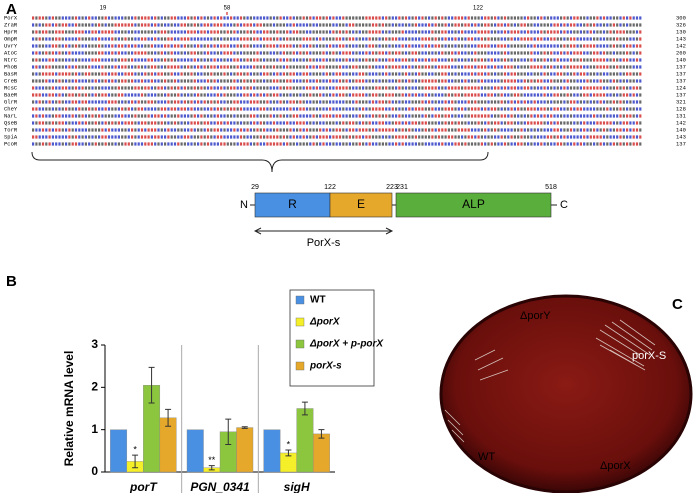 Image resolution: width=697 pixels, height=498 pixels. Describe the element at coordinates (300, 300) in the screenshot. I see `legend-swatch` at that location.